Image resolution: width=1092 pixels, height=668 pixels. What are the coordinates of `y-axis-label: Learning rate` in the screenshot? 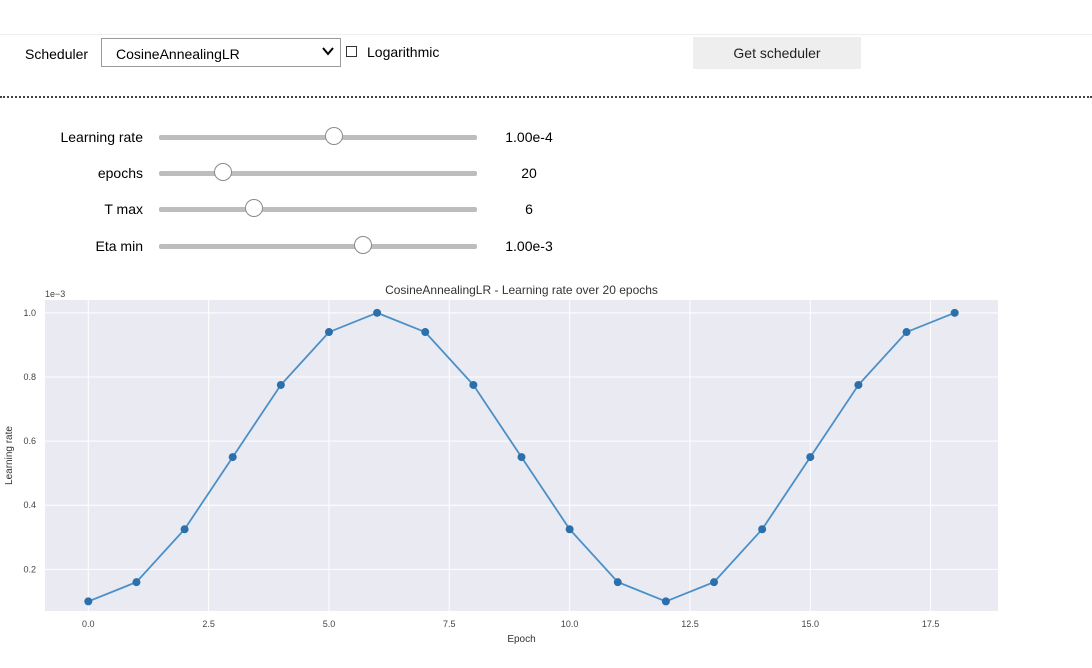 It's located at (9, 455).